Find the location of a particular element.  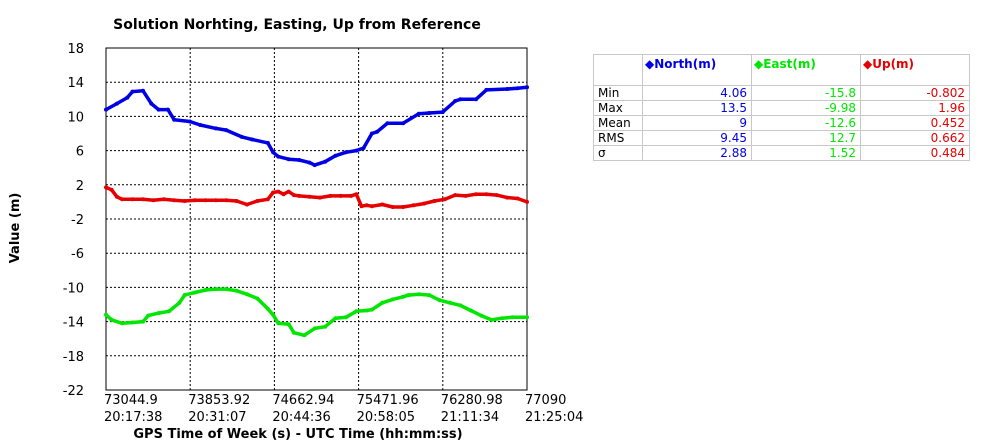

y-tick-label: 18 is located at coordinates (75, 49).